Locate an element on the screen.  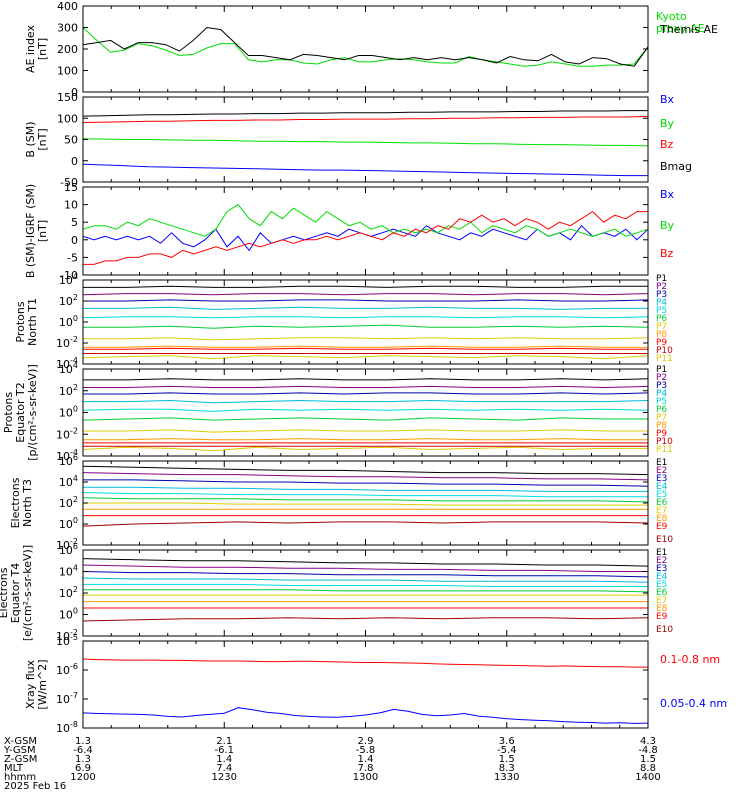
y-tick-label: 50 is located at coordinates (71, 140).